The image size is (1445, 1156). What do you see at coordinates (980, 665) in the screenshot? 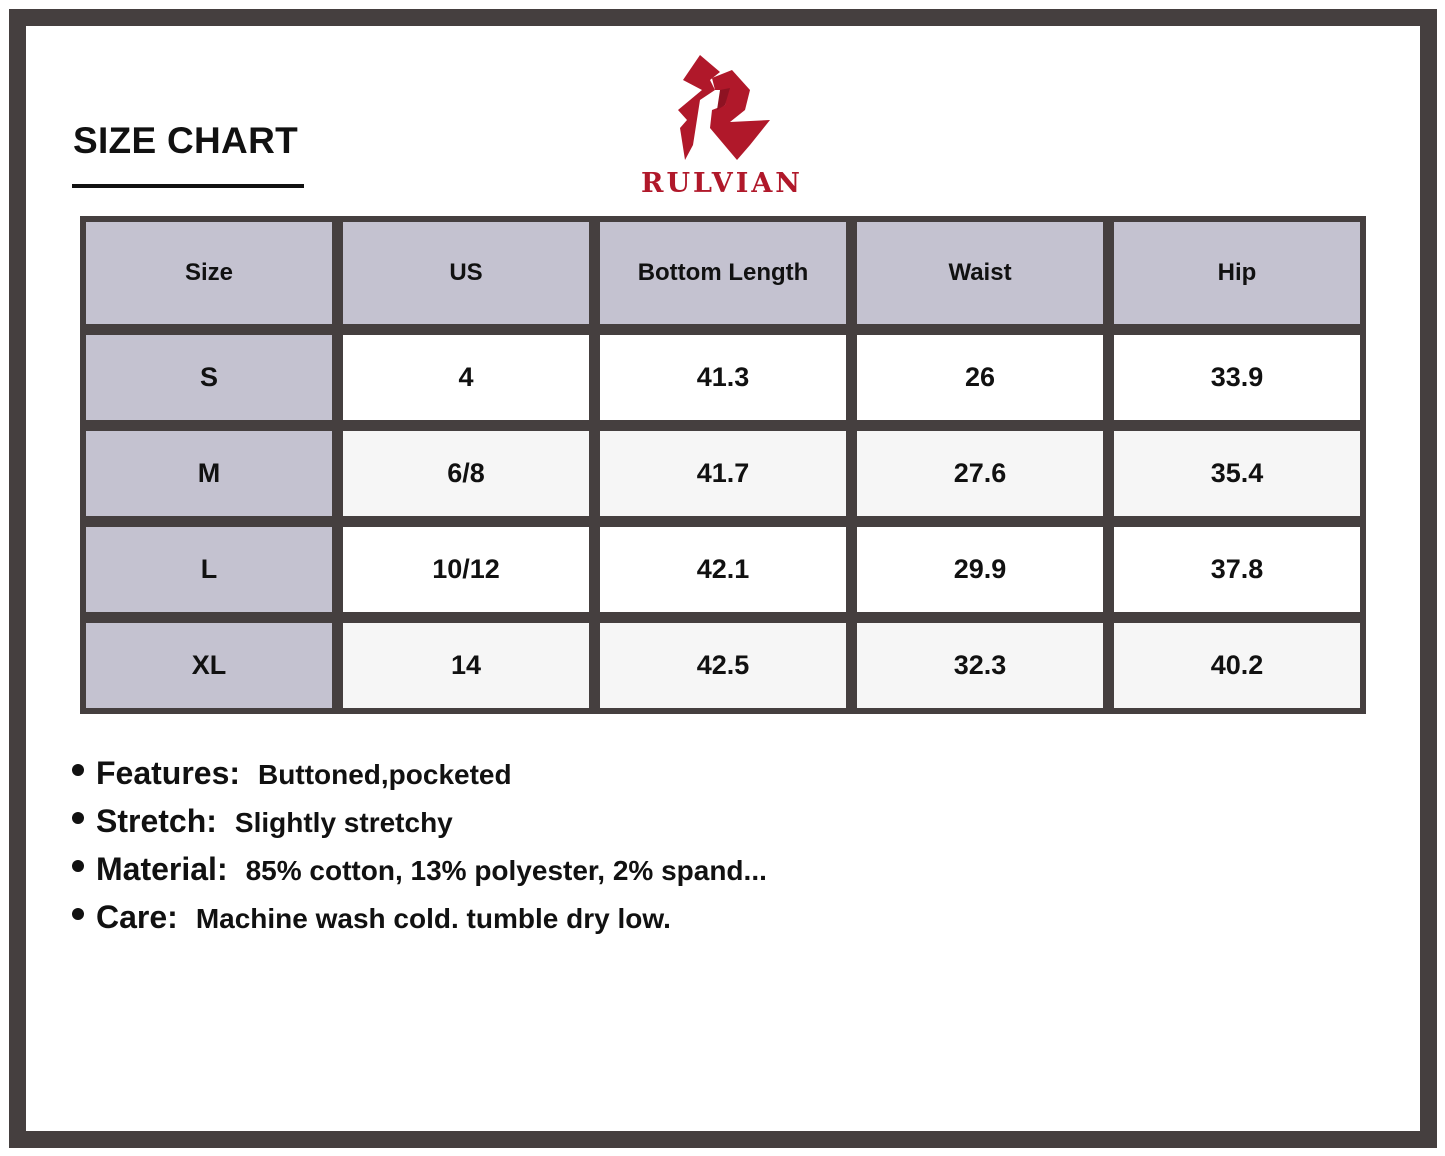
I see `table-cell: 32.3` at bounding box center [980, 665].